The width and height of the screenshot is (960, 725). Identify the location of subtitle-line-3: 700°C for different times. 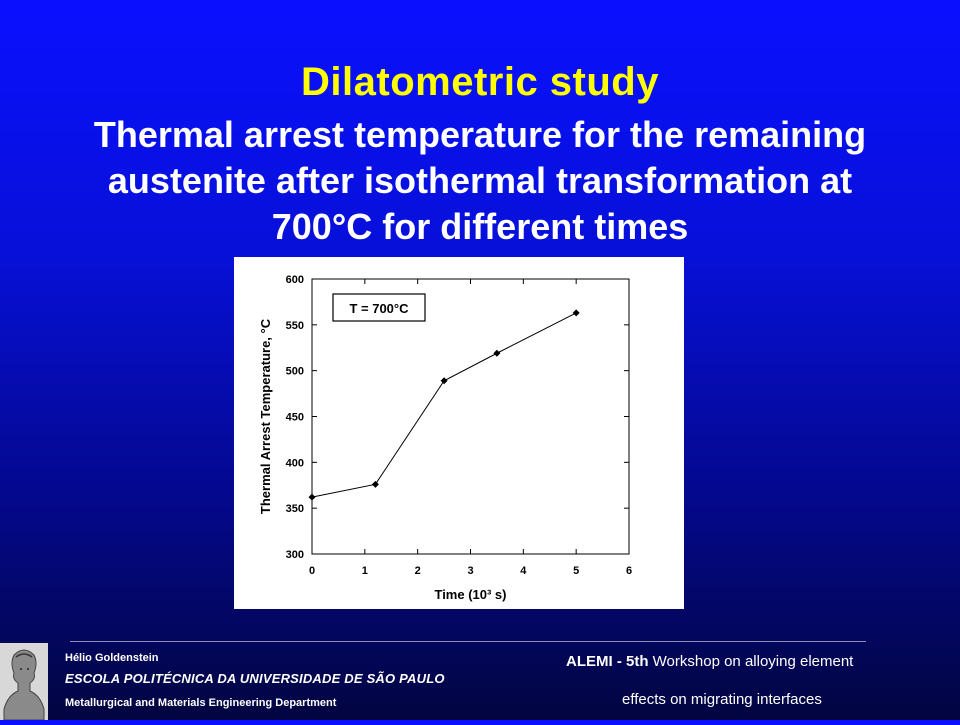
(480, 226).